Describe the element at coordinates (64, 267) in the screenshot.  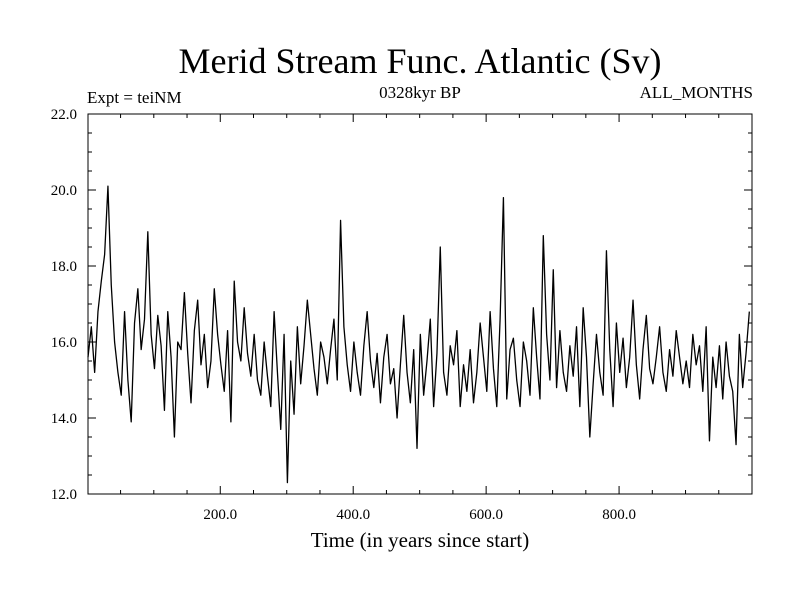
I see `y-tick-label: 18.0` at that location.